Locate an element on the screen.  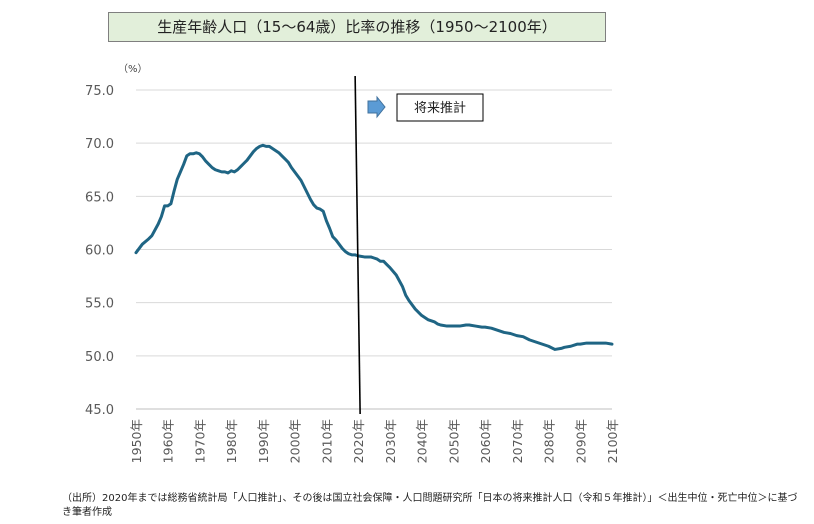
projection-divider-line is located at coordinates (357, 245).